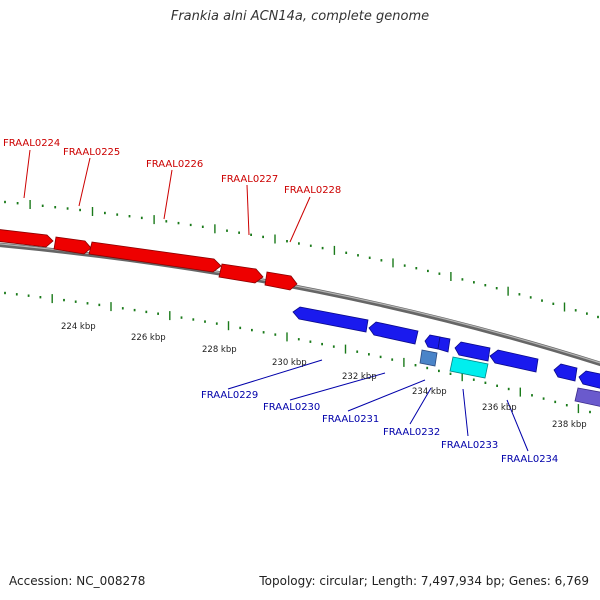  Describe the element at coordinates (589, 379) in the screenshot. I see `gene-arrow-fraal0236` at that location.